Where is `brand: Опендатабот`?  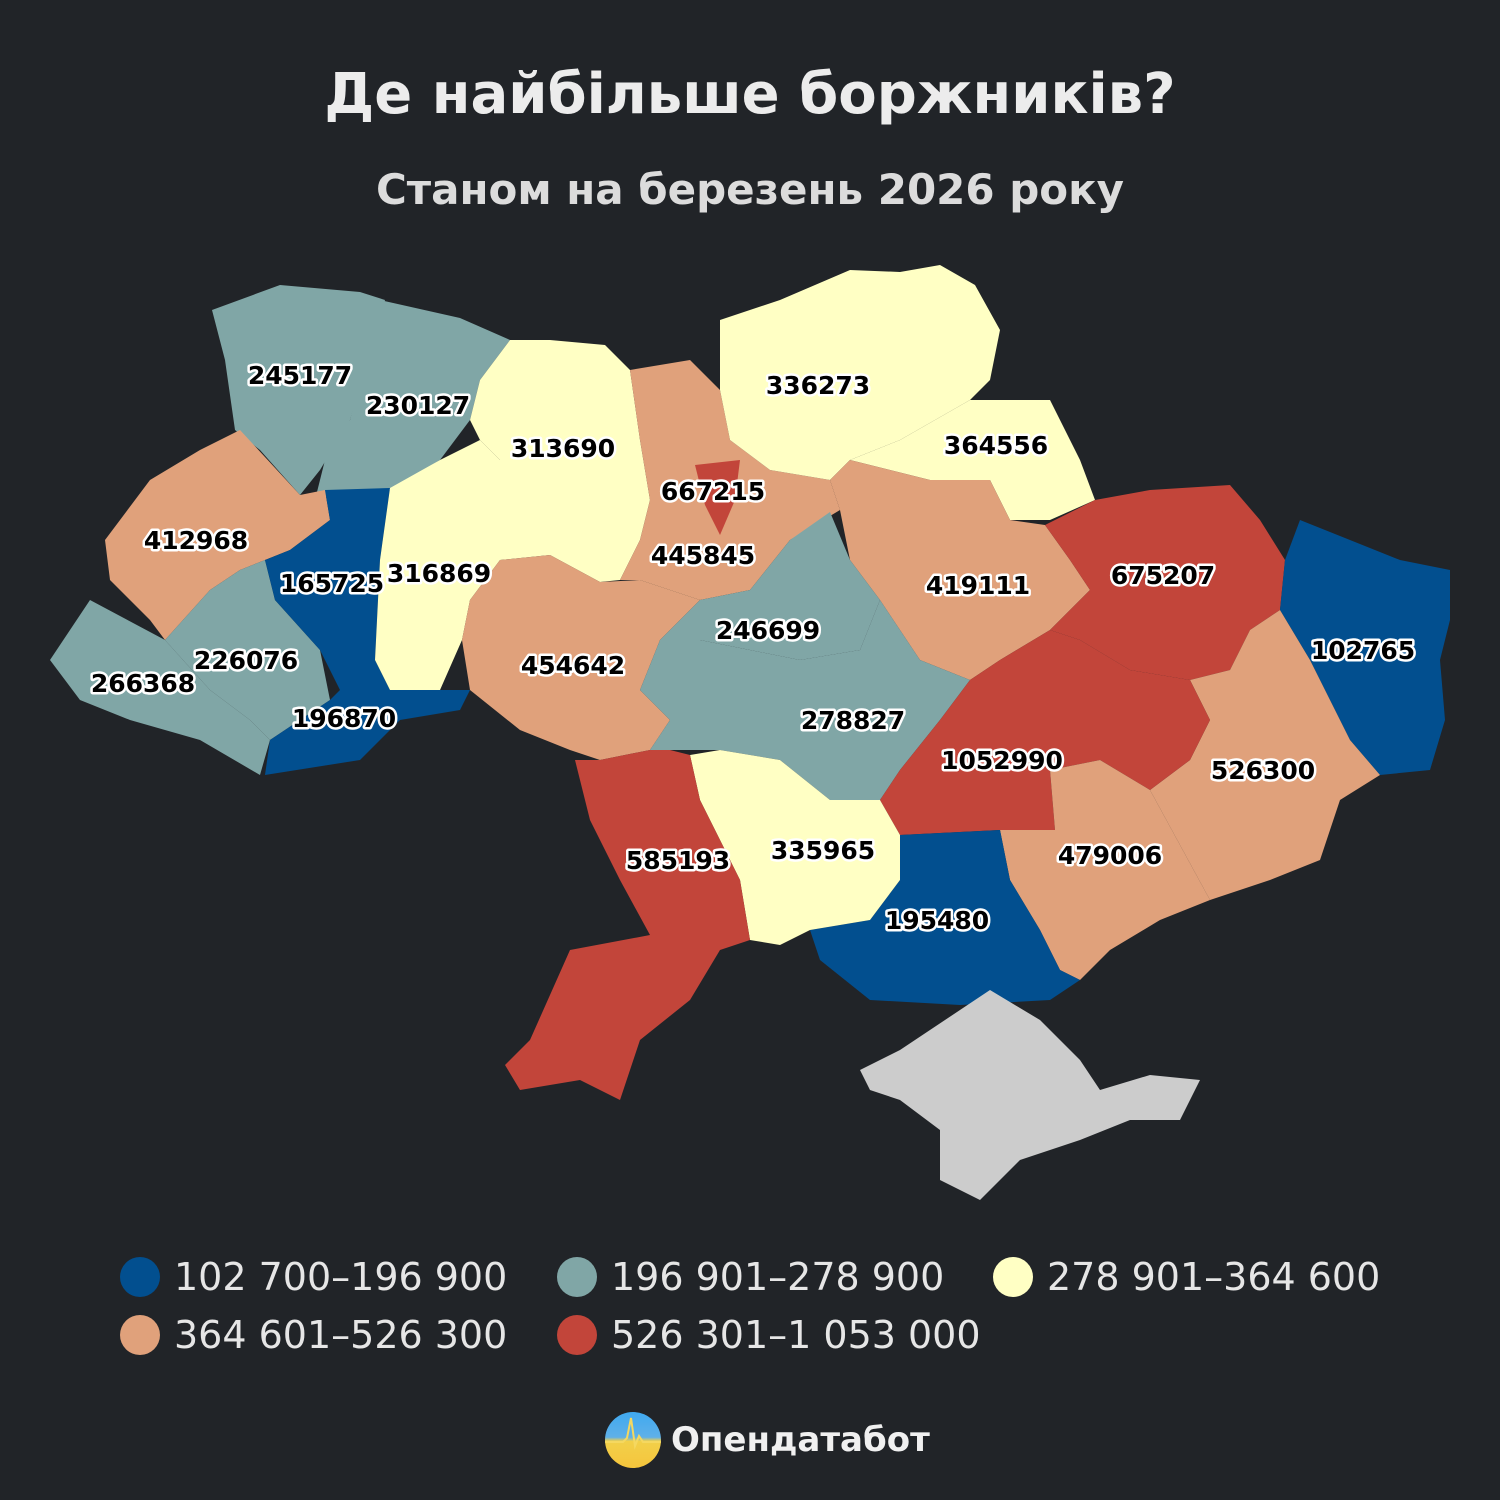 brand: Опендатабот is located at coordinates (767, 1440).